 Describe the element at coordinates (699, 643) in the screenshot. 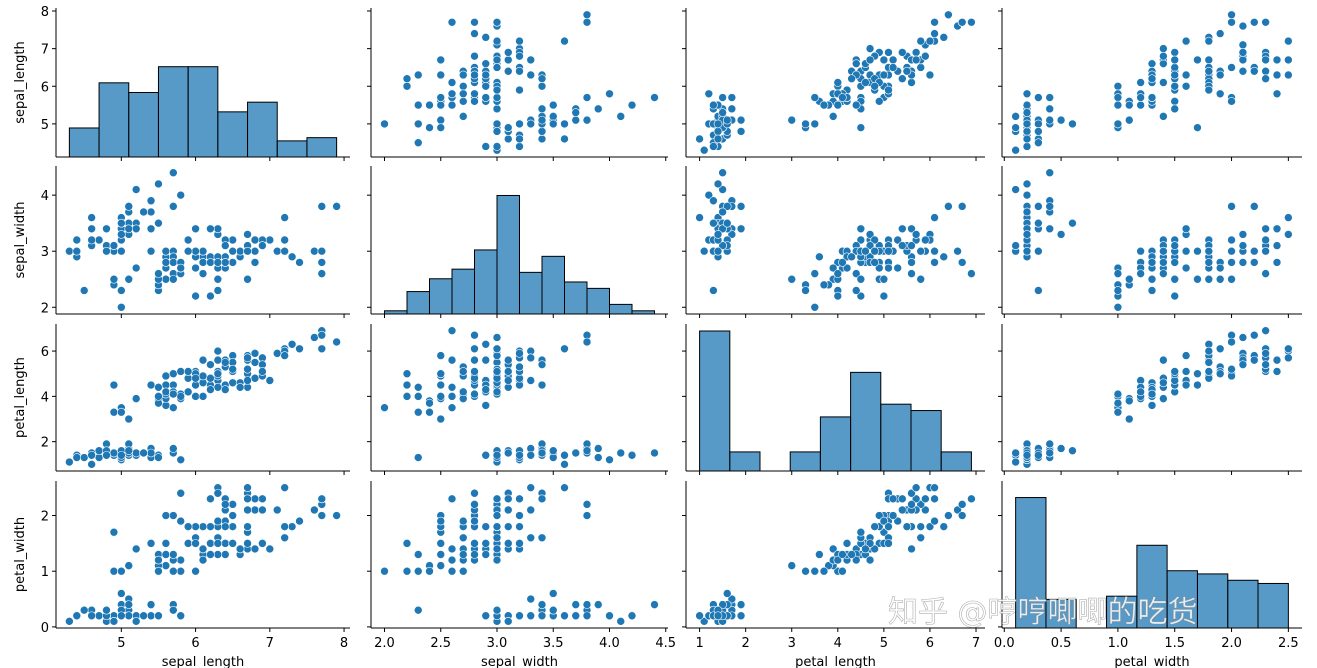

I see `x-tick-label: 1` at that location.